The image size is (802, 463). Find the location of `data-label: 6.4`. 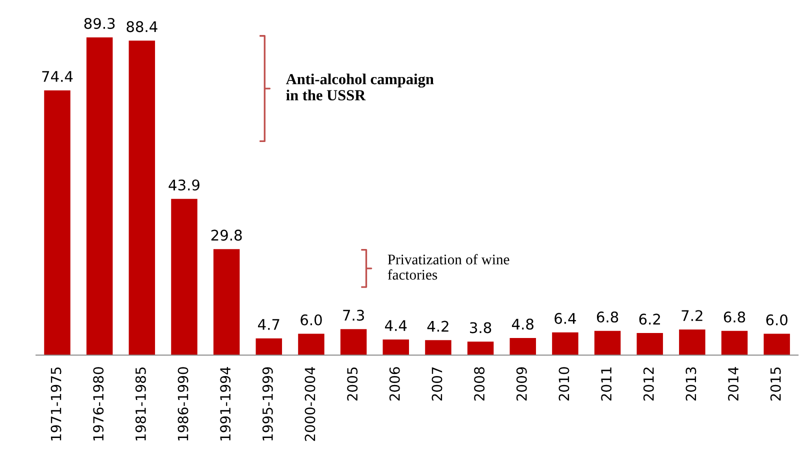

data-label: 6.4 is located at coordinates (565, 318).